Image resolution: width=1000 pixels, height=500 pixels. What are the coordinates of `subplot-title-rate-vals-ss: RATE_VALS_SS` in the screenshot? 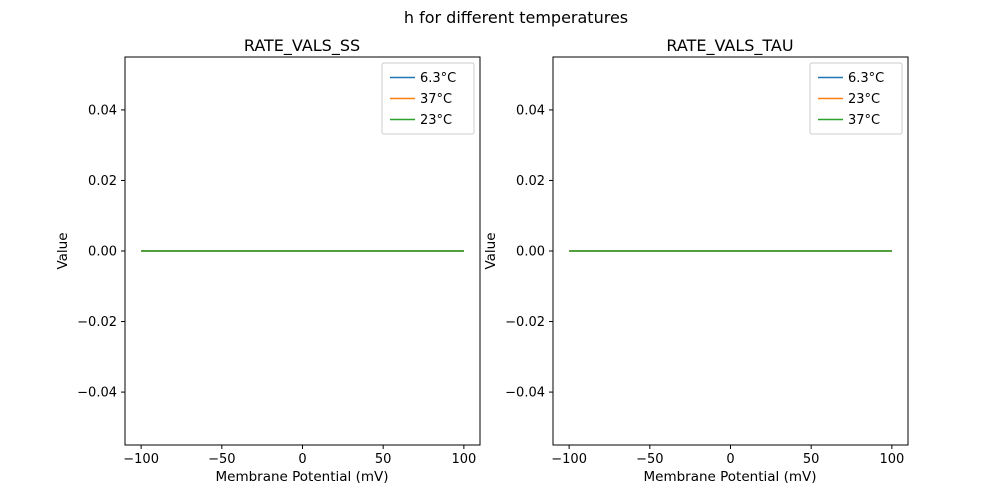 It's located at (302, 45).